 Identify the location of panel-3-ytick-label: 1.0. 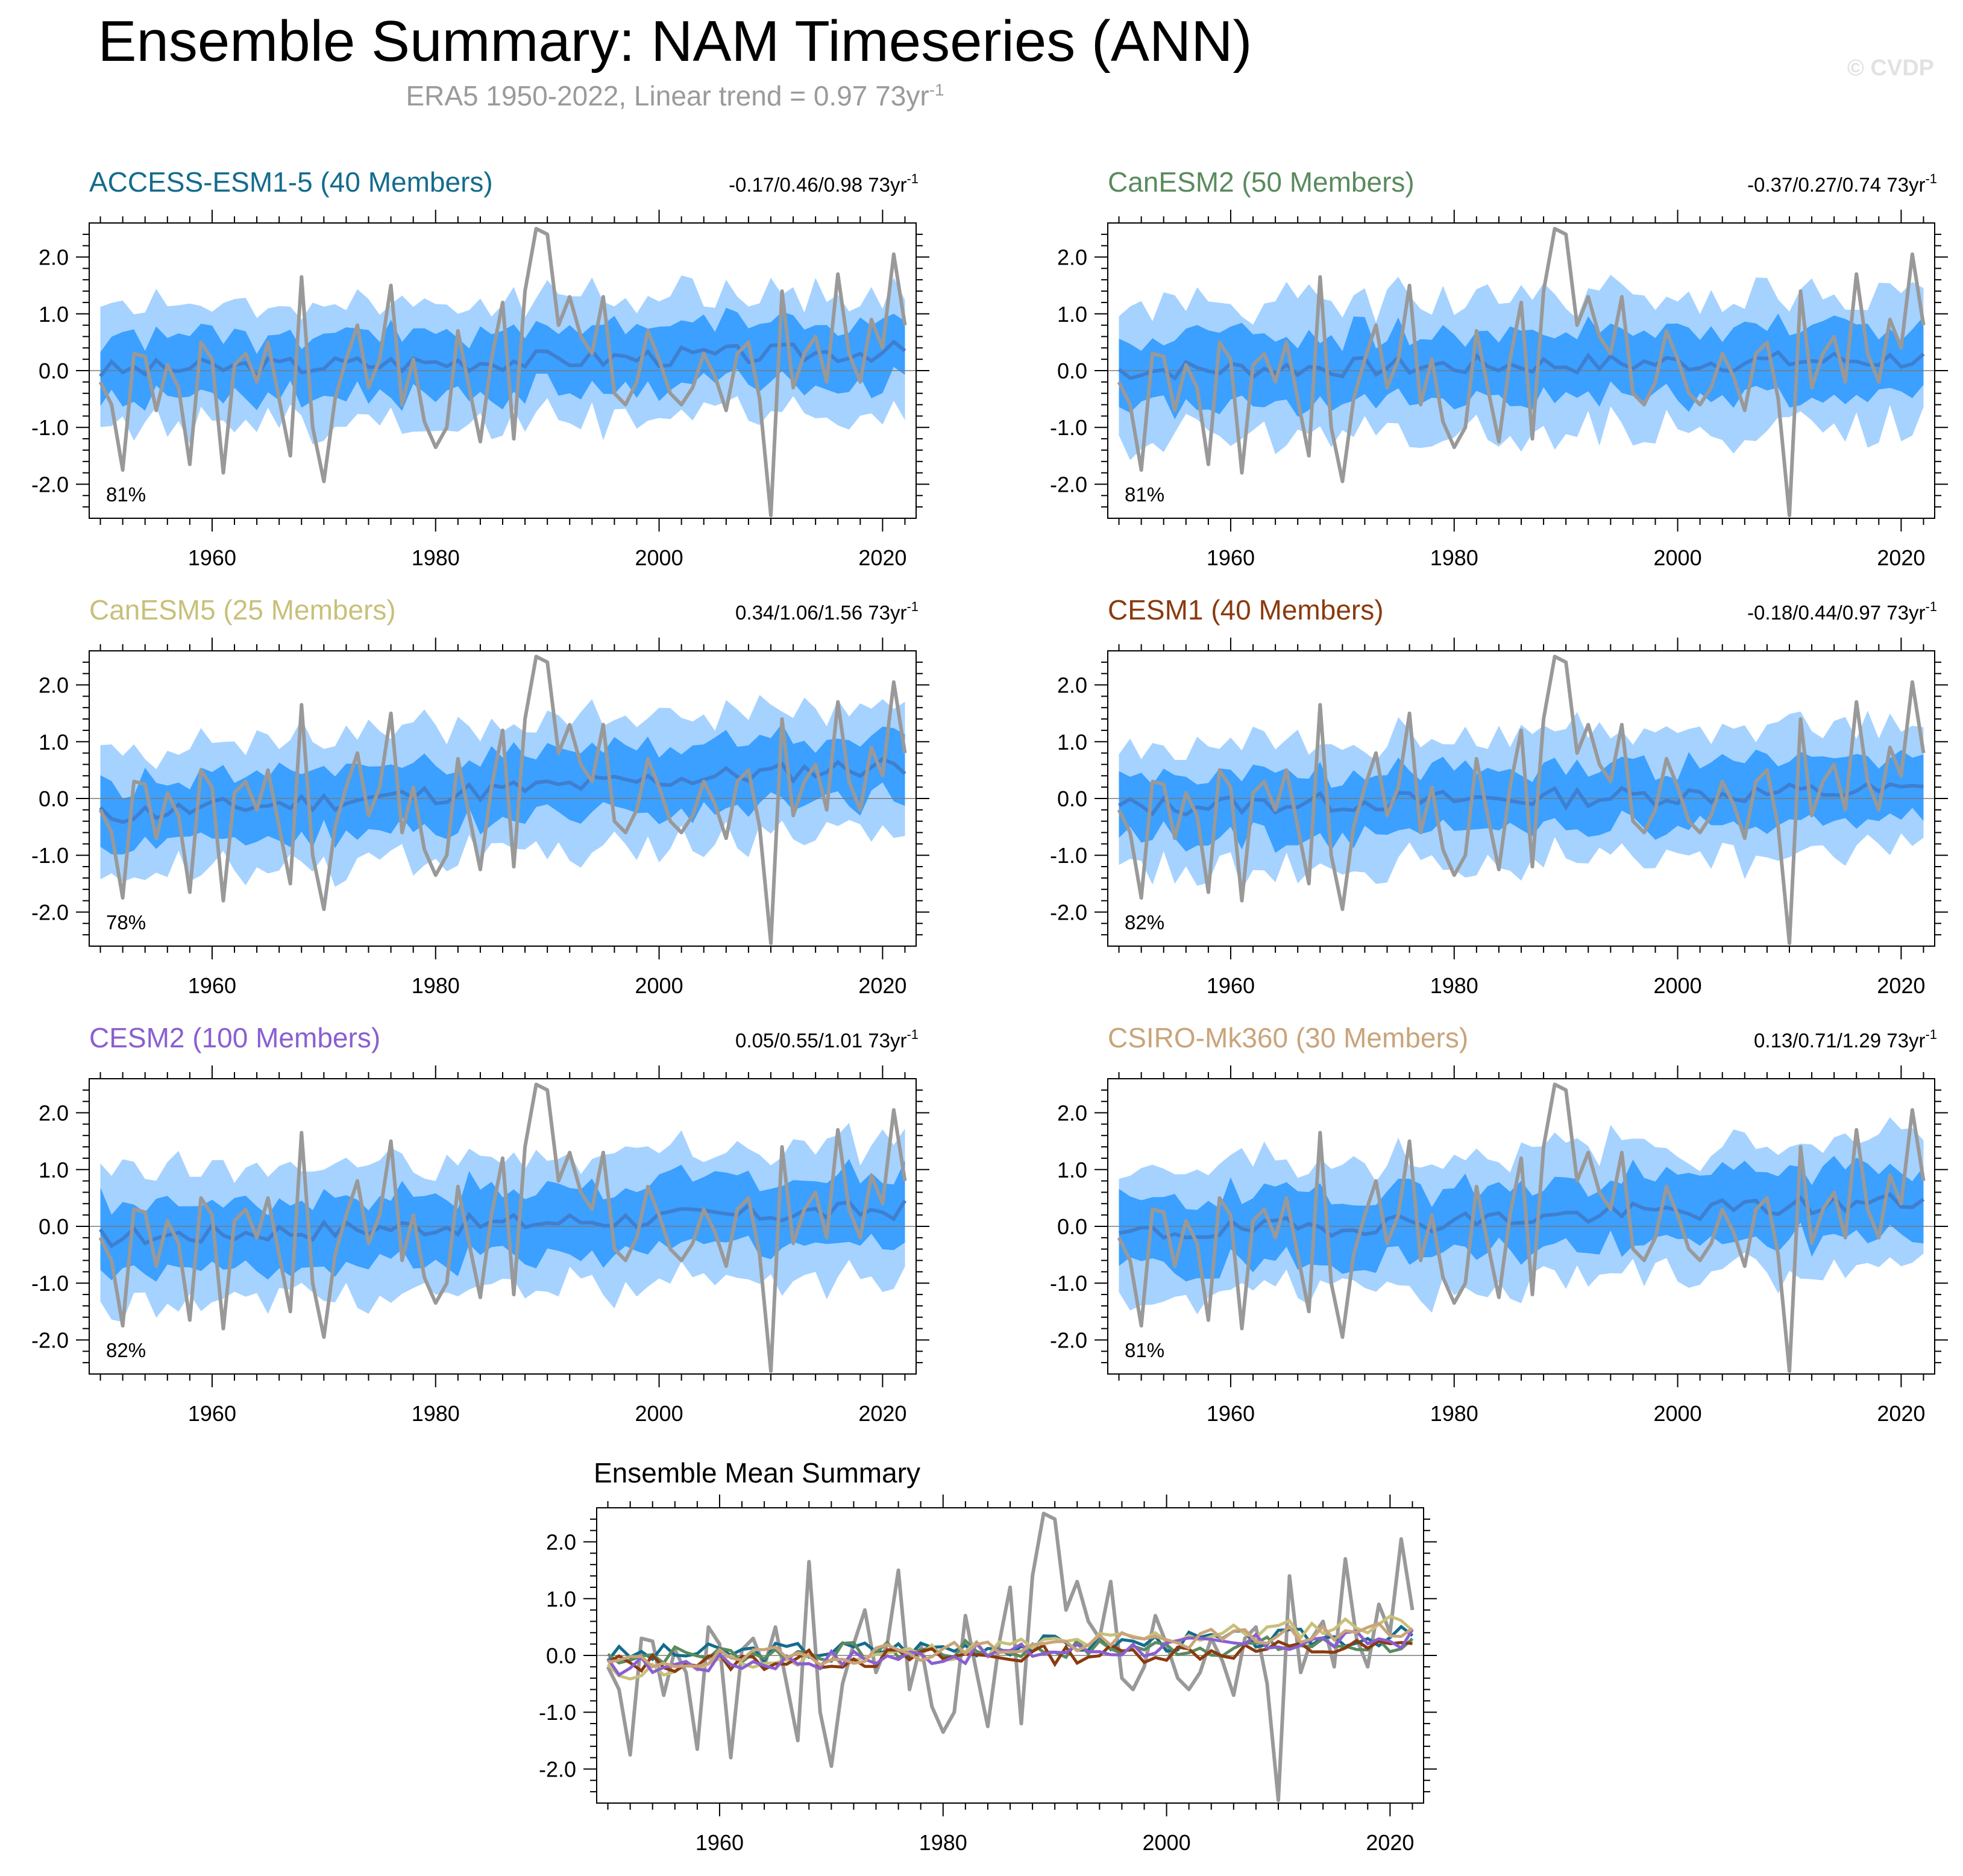
(1072, 742).